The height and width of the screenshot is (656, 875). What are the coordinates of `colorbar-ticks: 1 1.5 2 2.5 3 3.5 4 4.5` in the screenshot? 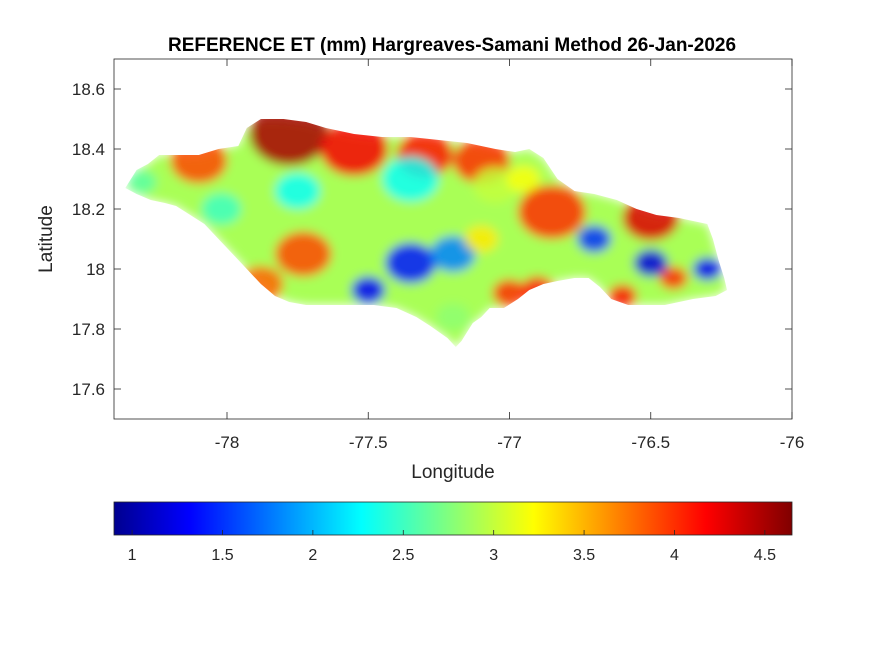 It's located at (452, 547).